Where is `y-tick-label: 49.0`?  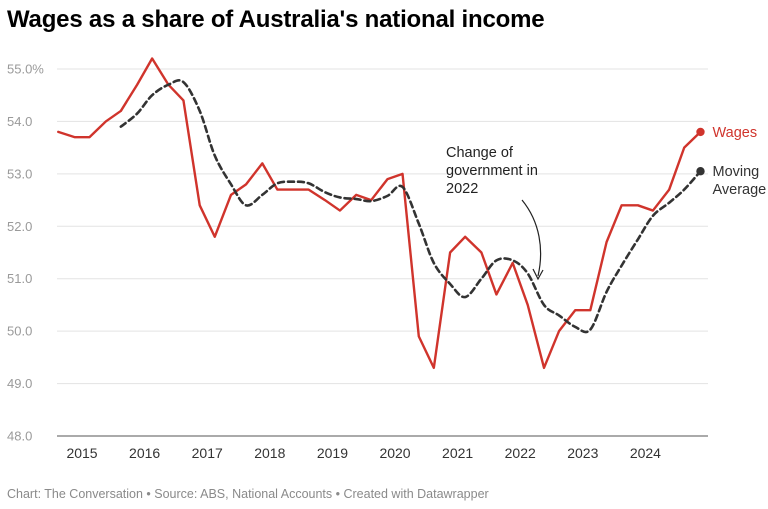 y-tick-label: 49.0 is located at coordinates (19, 383).